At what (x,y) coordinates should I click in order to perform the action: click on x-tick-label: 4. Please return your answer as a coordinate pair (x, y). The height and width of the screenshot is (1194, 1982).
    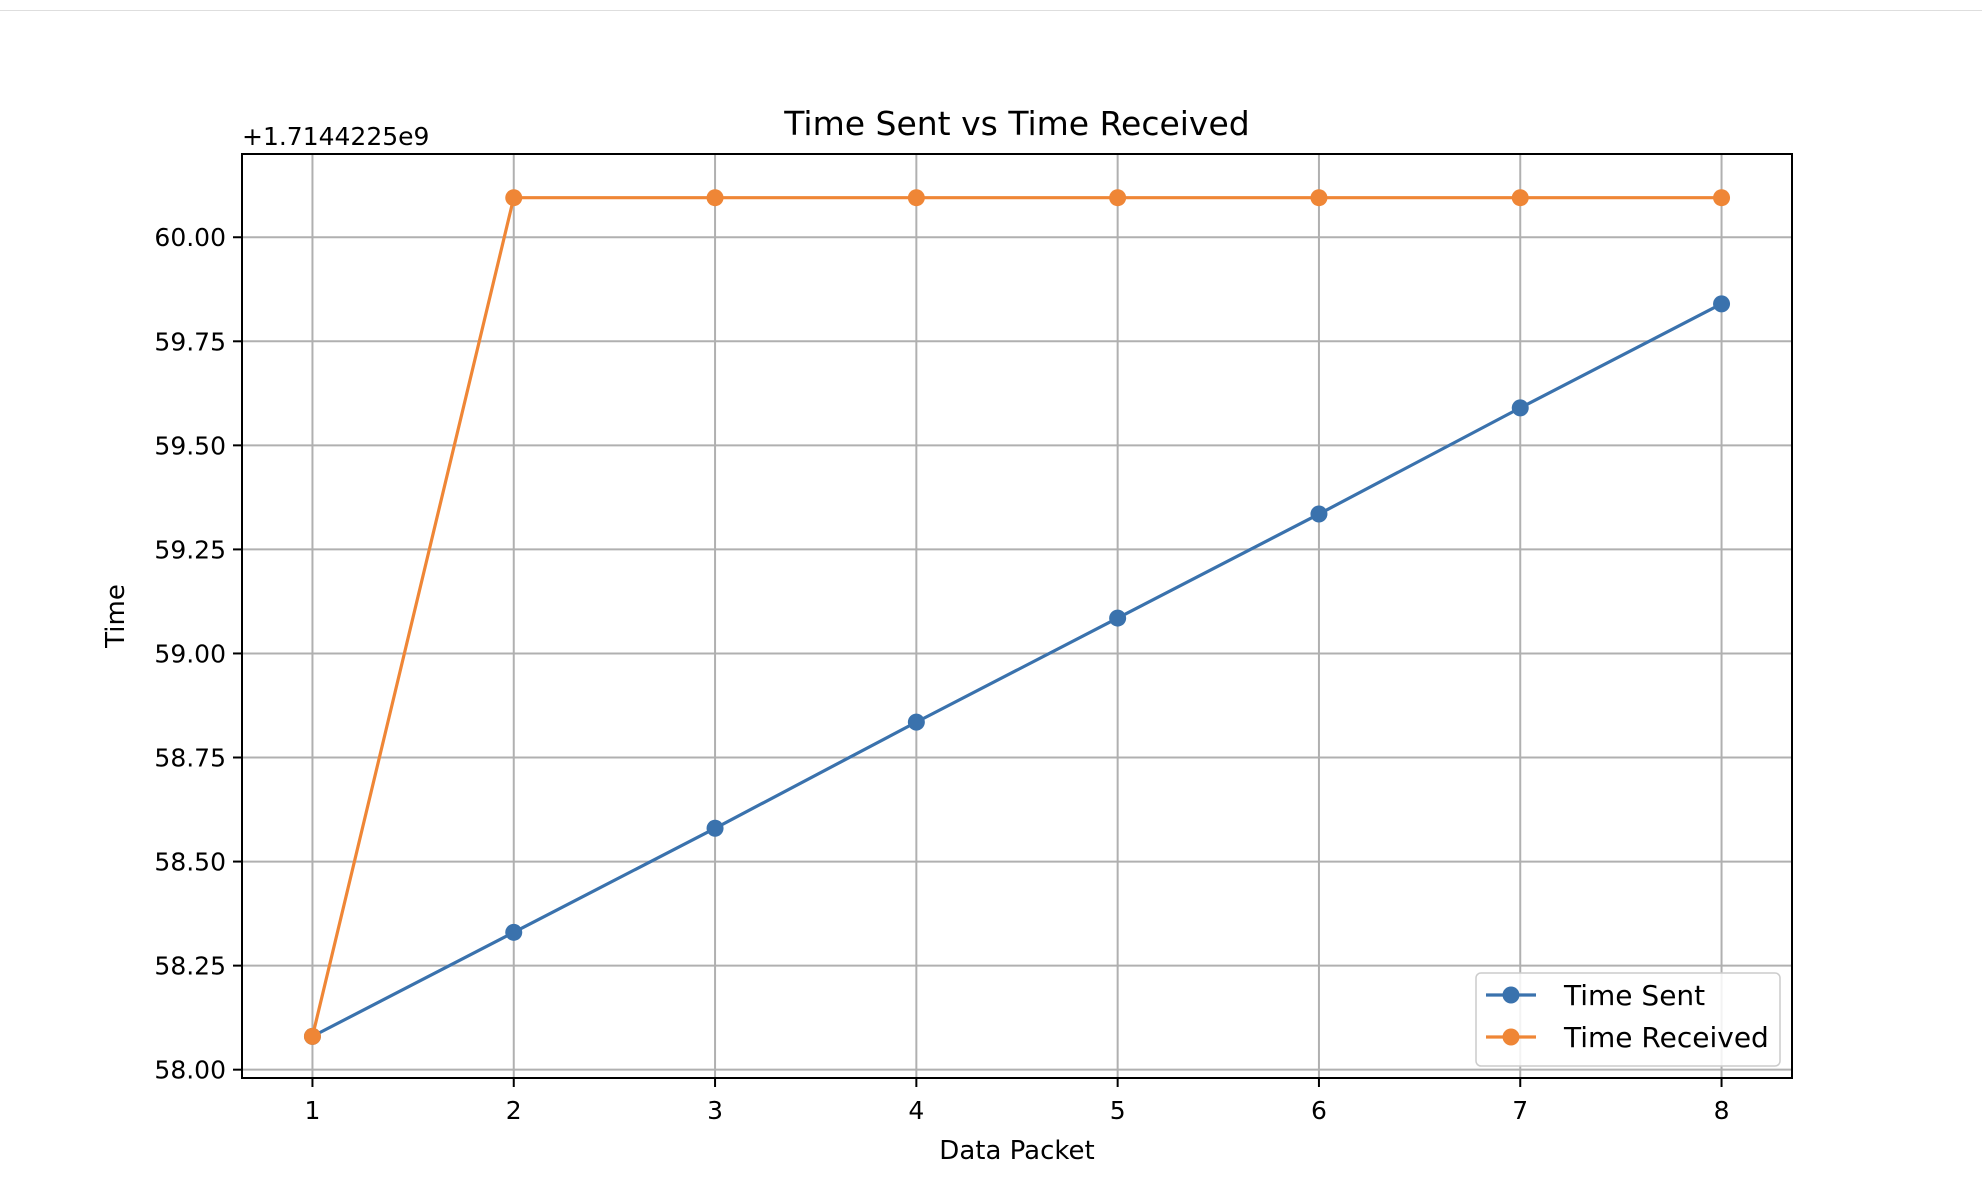
    Looking at the image, I should click on (916, 1110).